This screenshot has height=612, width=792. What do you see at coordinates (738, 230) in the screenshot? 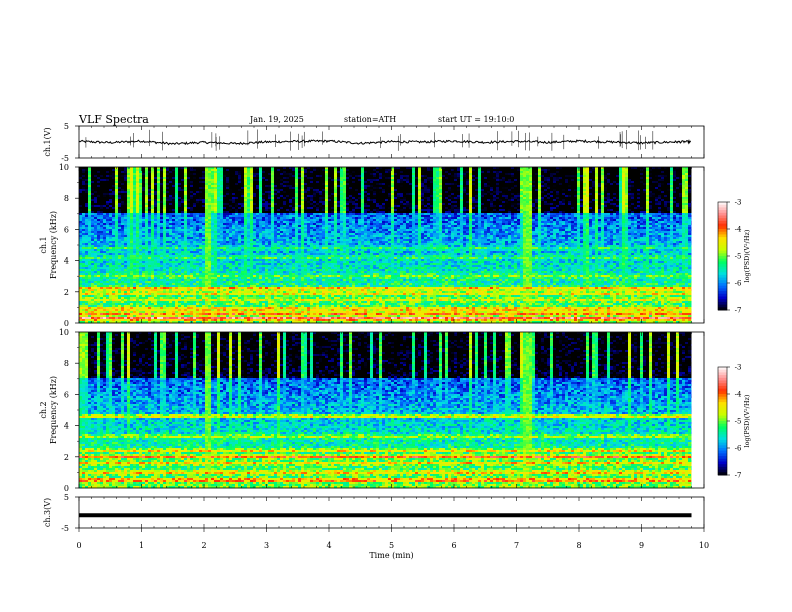
I see `ch1-spectrogram-colorbar-tick-label: -4` at bounding box center [738, 230].